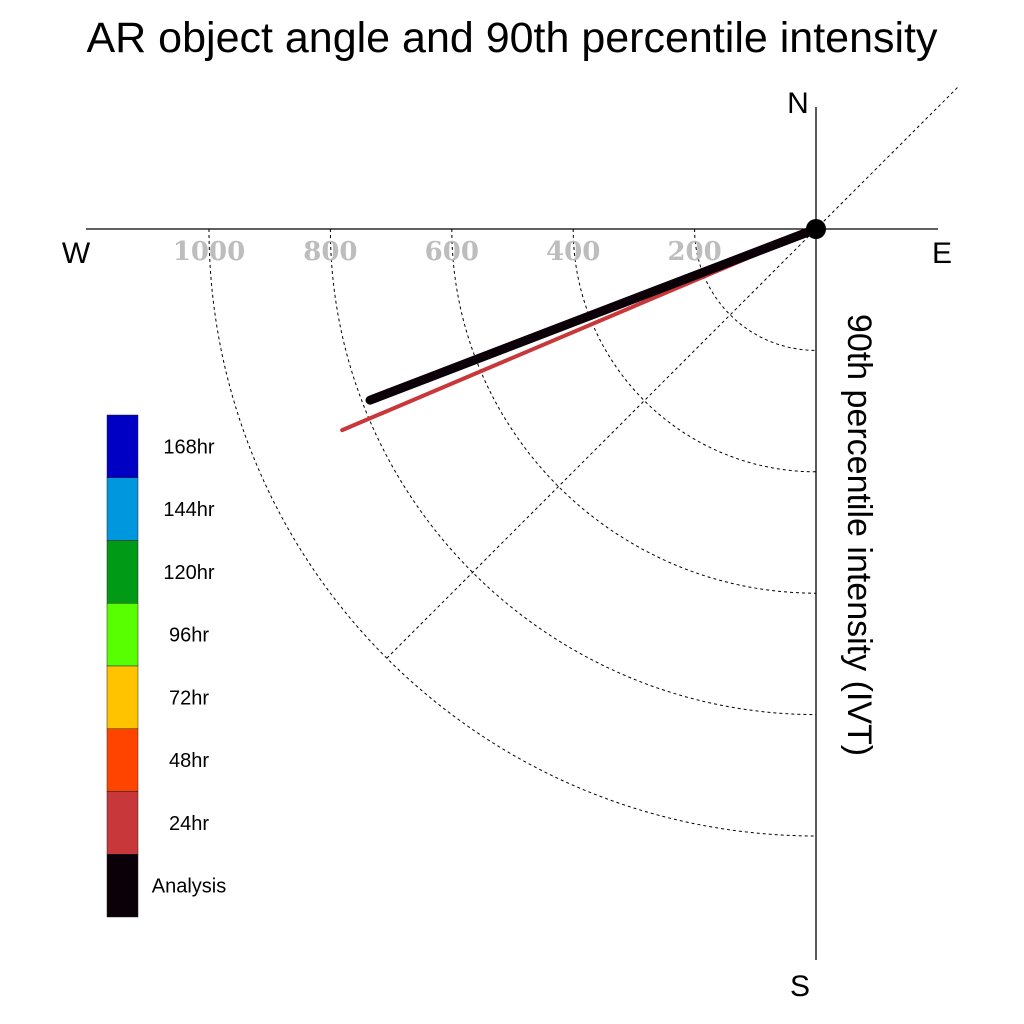 This screenshot has height=1024, width=1024. What do you see at coordinates (188, 510) in the screenshot?
I see `legend-label-144hr: 144hr` at bounding box center [188, 510].